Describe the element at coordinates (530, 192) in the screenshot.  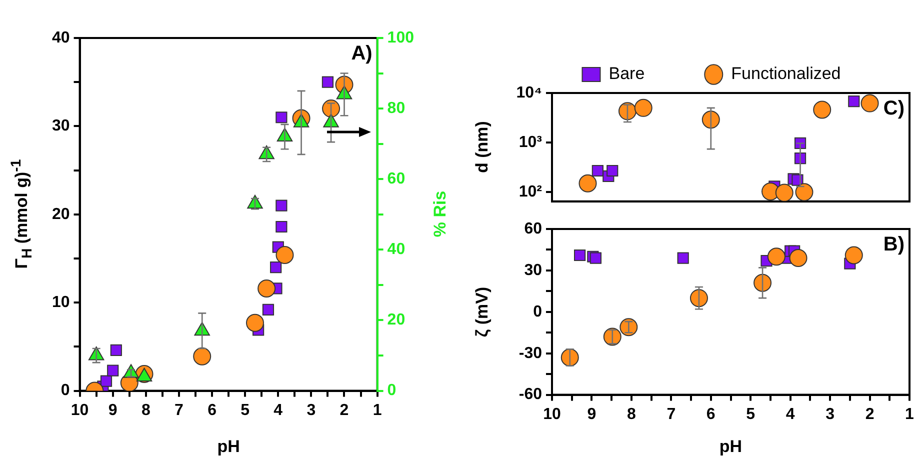
I see `y-tick-label: 10²` at that location.